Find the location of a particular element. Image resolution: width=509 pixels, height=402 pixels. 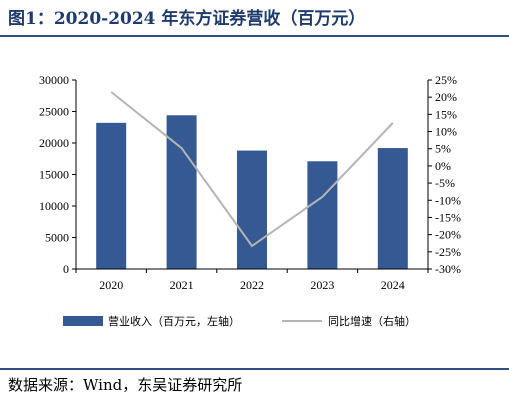

right-tick-label: -20% is located at coordinates (448, 235).